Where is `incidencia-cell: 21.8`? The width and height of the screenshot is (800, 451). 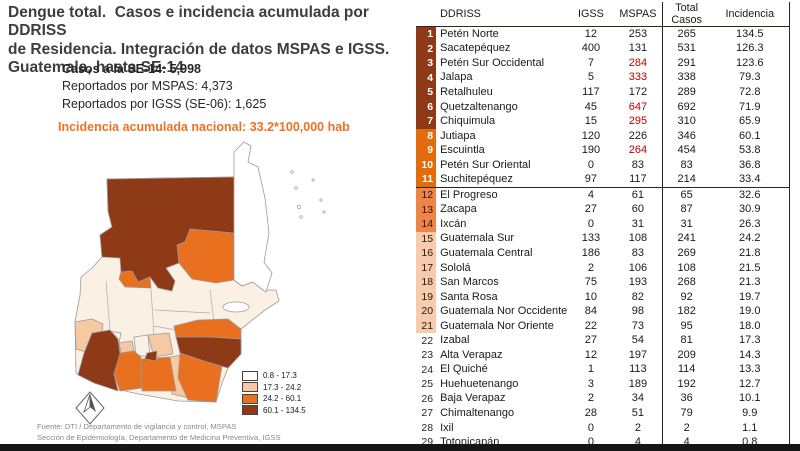
incidencia-cell: 21.8 is located at coordinates (750, 252).